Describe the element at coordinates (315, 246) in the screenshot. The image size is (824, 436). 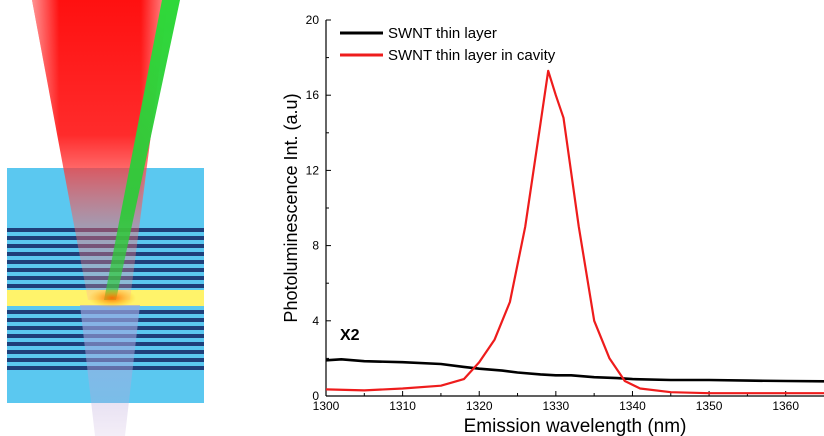
I see `y-tick-label: 8` at that location.